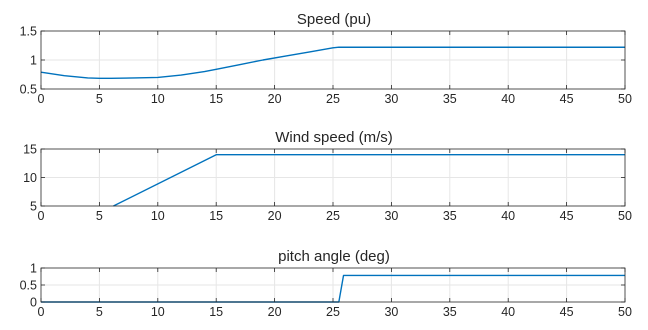  What do you see at coordinates (33, 303) in the screenshot?
I see `pitch-angle-y-tick-label: 0` at bounding box center [33, 303].